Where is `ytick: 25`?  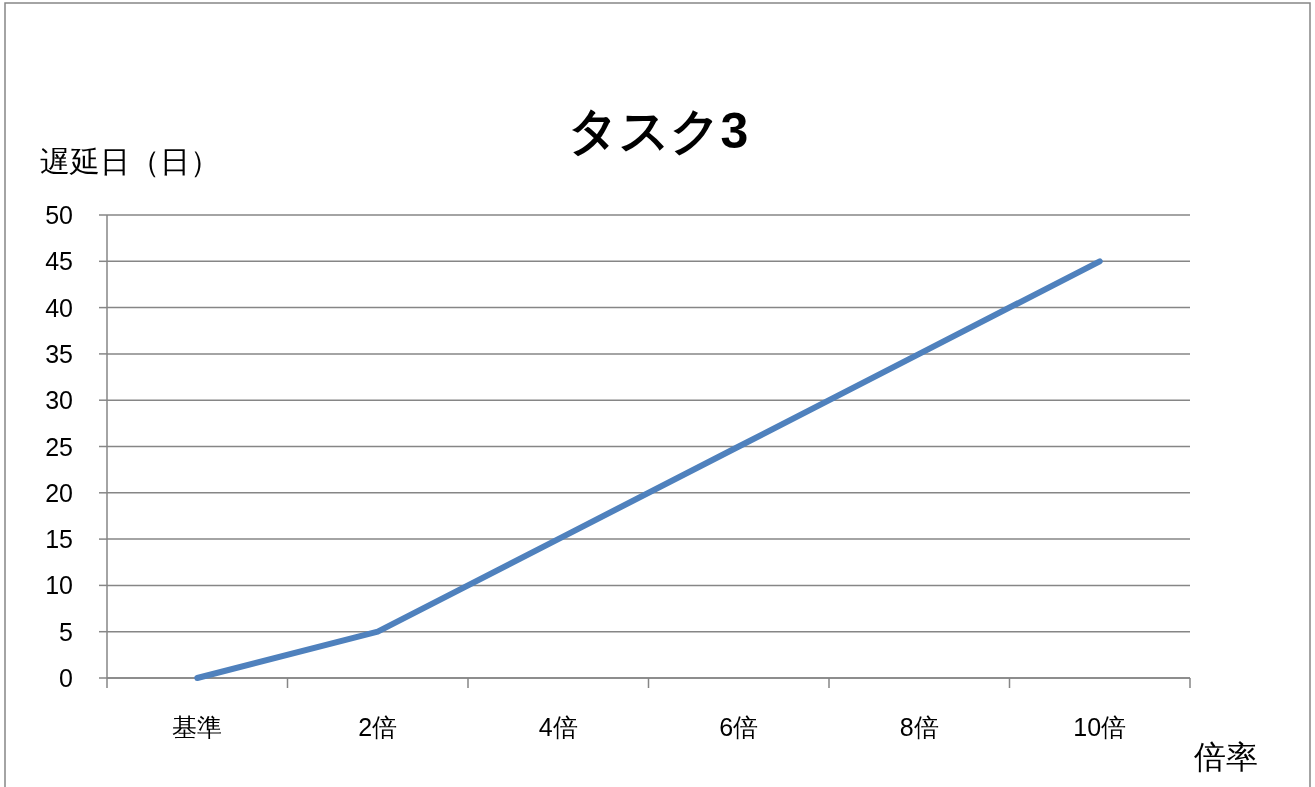
ytick: 25 is located at coordinates (59, 446).